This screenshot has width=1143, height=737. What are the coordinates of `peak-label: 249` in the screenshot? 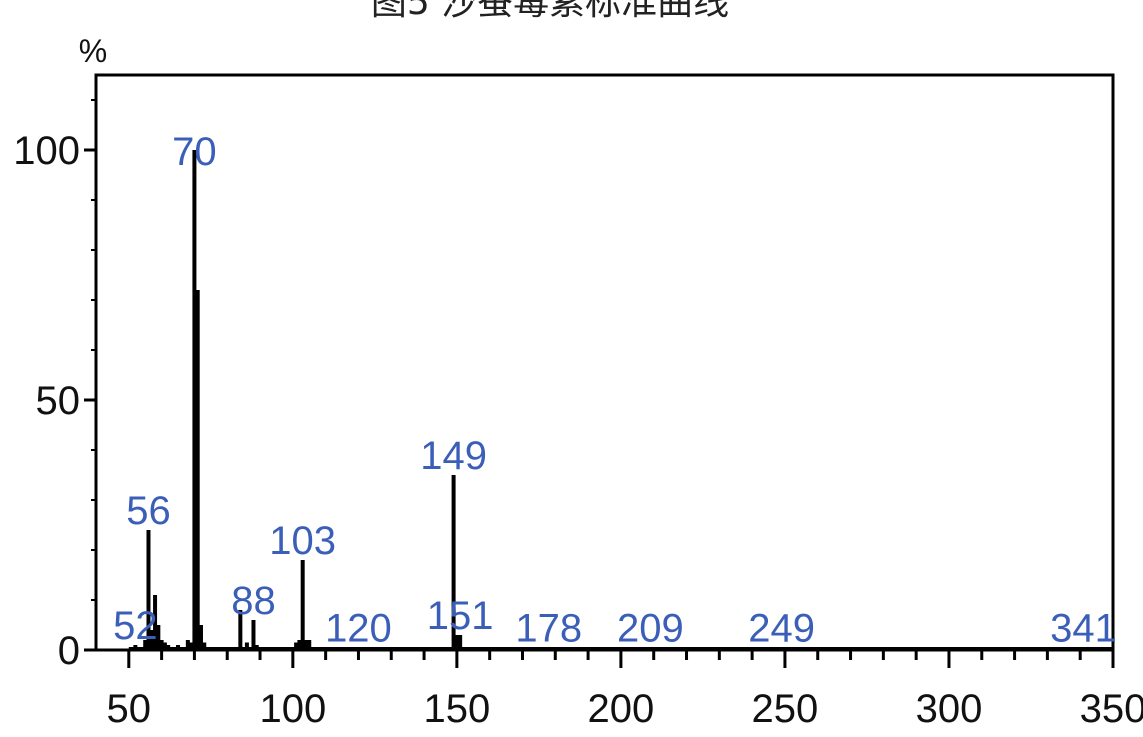 It's located at (781, 629).